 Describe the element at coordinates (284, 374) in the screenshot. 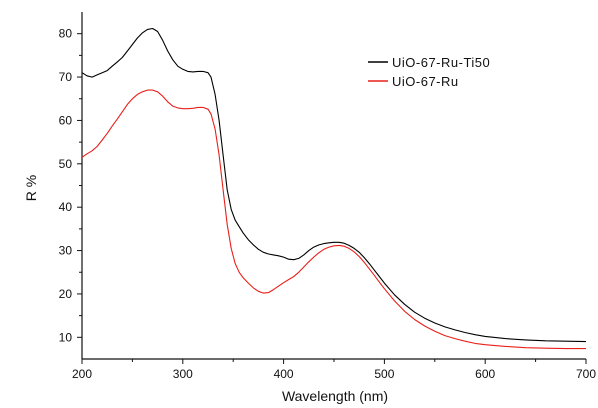

I see `x-tick-label: 400` at that location.